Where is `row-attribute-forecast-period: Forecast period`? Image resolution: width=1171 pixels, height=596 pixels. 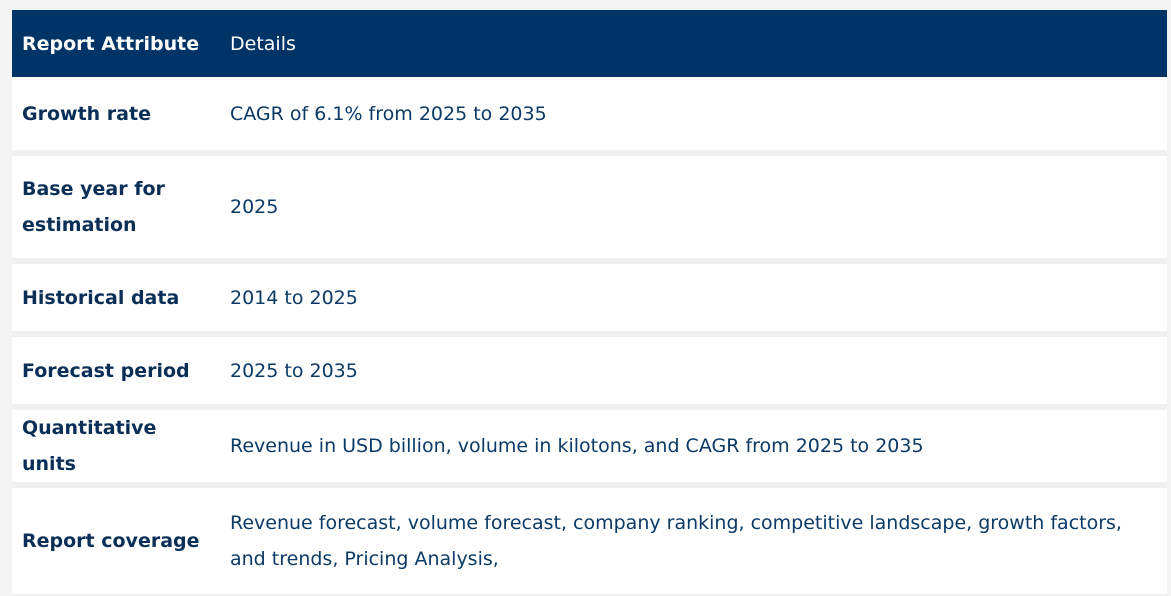 row-attribute-forecast-period: Forecast period is located at coordinates (116, 373).